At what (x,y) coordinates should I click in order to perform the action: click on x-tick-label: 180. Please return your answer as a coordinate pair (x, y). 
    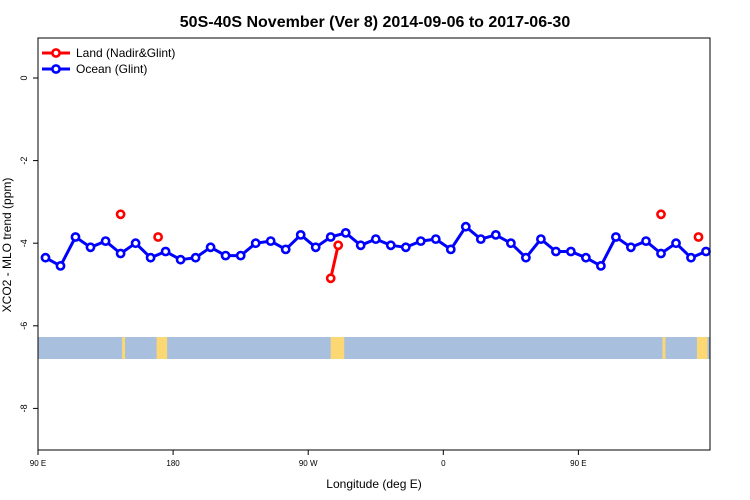
    Looking at the image, I should click on (173, 463).